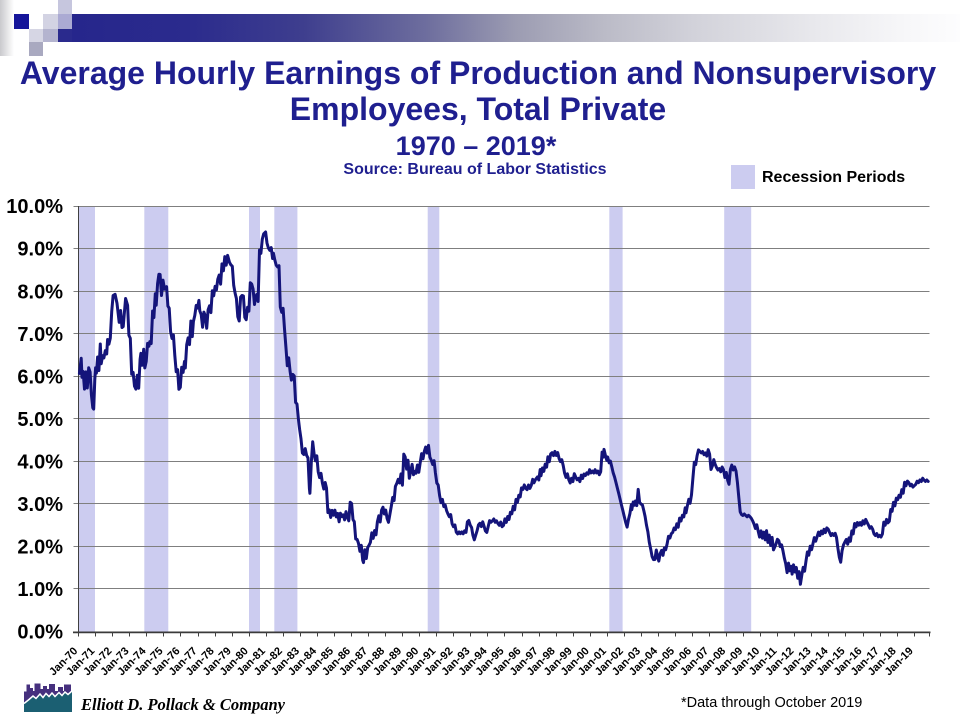 The width and height of the screenshot is (960, 720). I want to click on svg-text: 8.0%, so click(40, 292).